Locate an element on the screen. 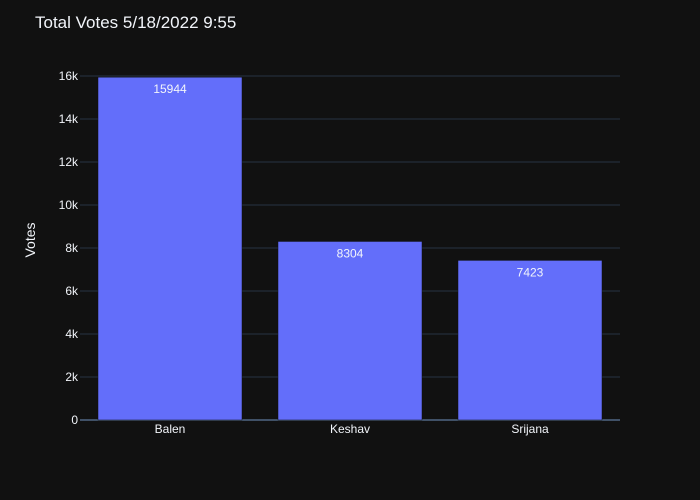 Image resolution: width=700 pixels, height=500 pixels. y-tick-label: 0 is located at coordinates (74, 420).